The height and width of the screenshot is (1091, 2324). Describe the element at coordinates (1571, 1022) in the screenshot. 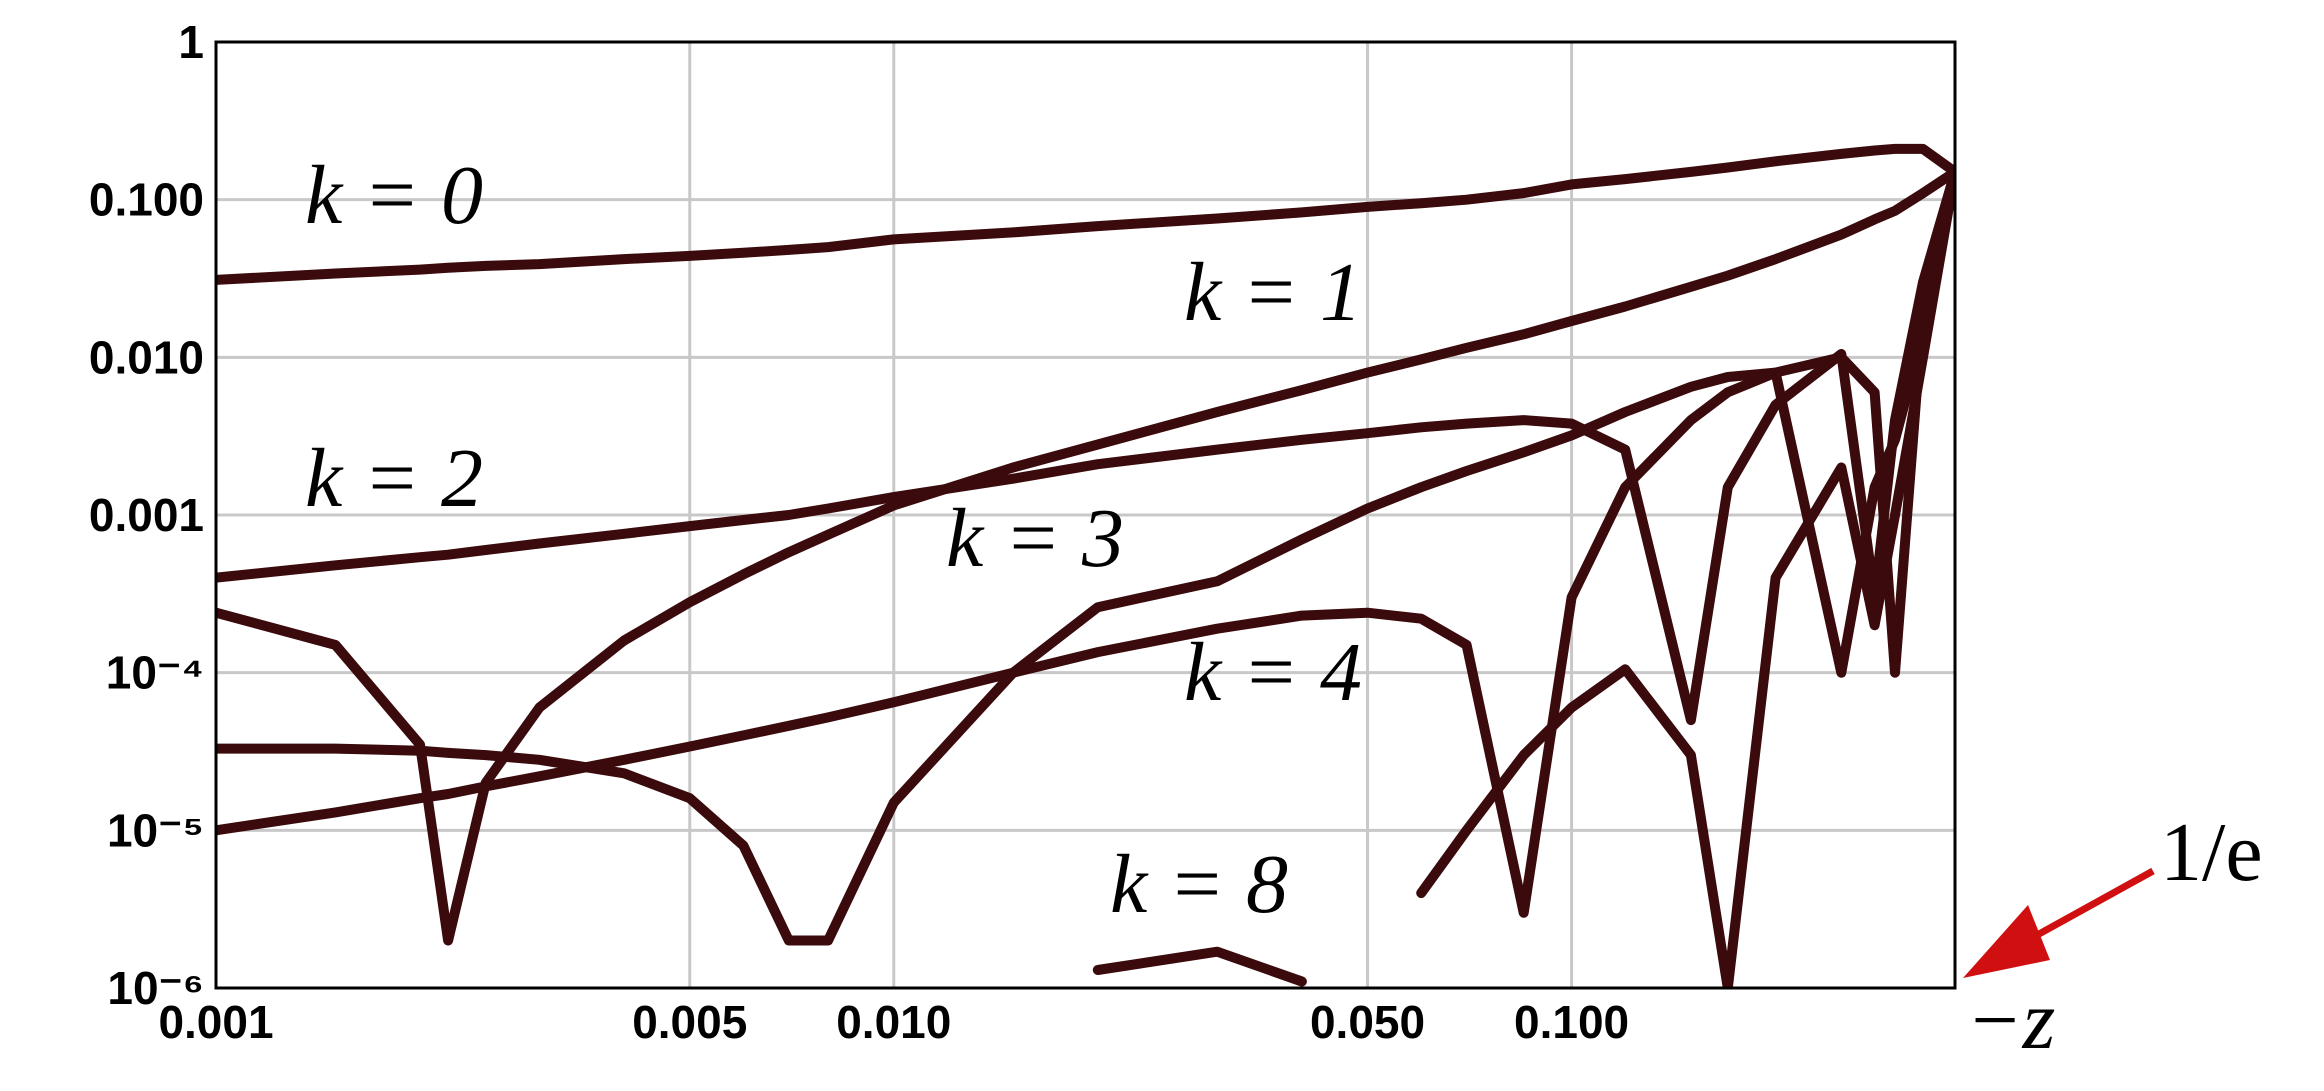

I see `x-tick-label: 0.100` at that location.